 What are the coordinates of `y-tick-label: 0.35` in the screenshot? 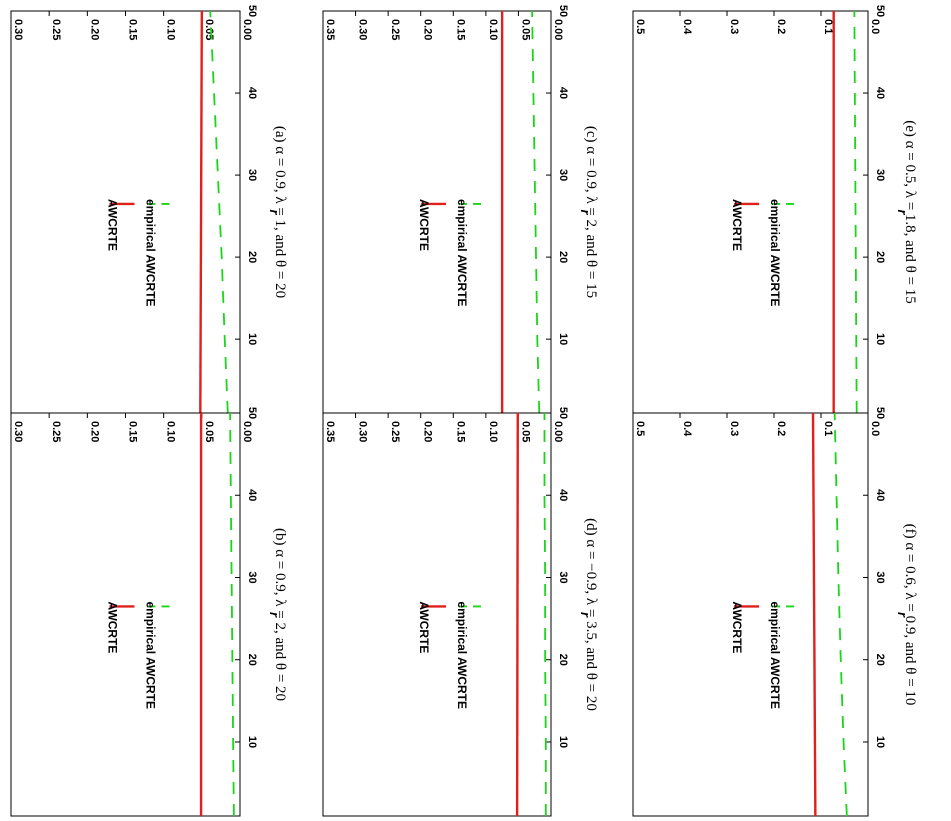 It's located at (330, 431).